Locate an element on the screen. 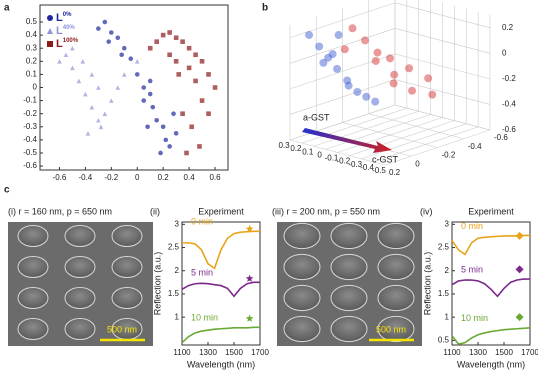 The image size is (538, 380). panel-label: b is located at coordinates (265, 8).